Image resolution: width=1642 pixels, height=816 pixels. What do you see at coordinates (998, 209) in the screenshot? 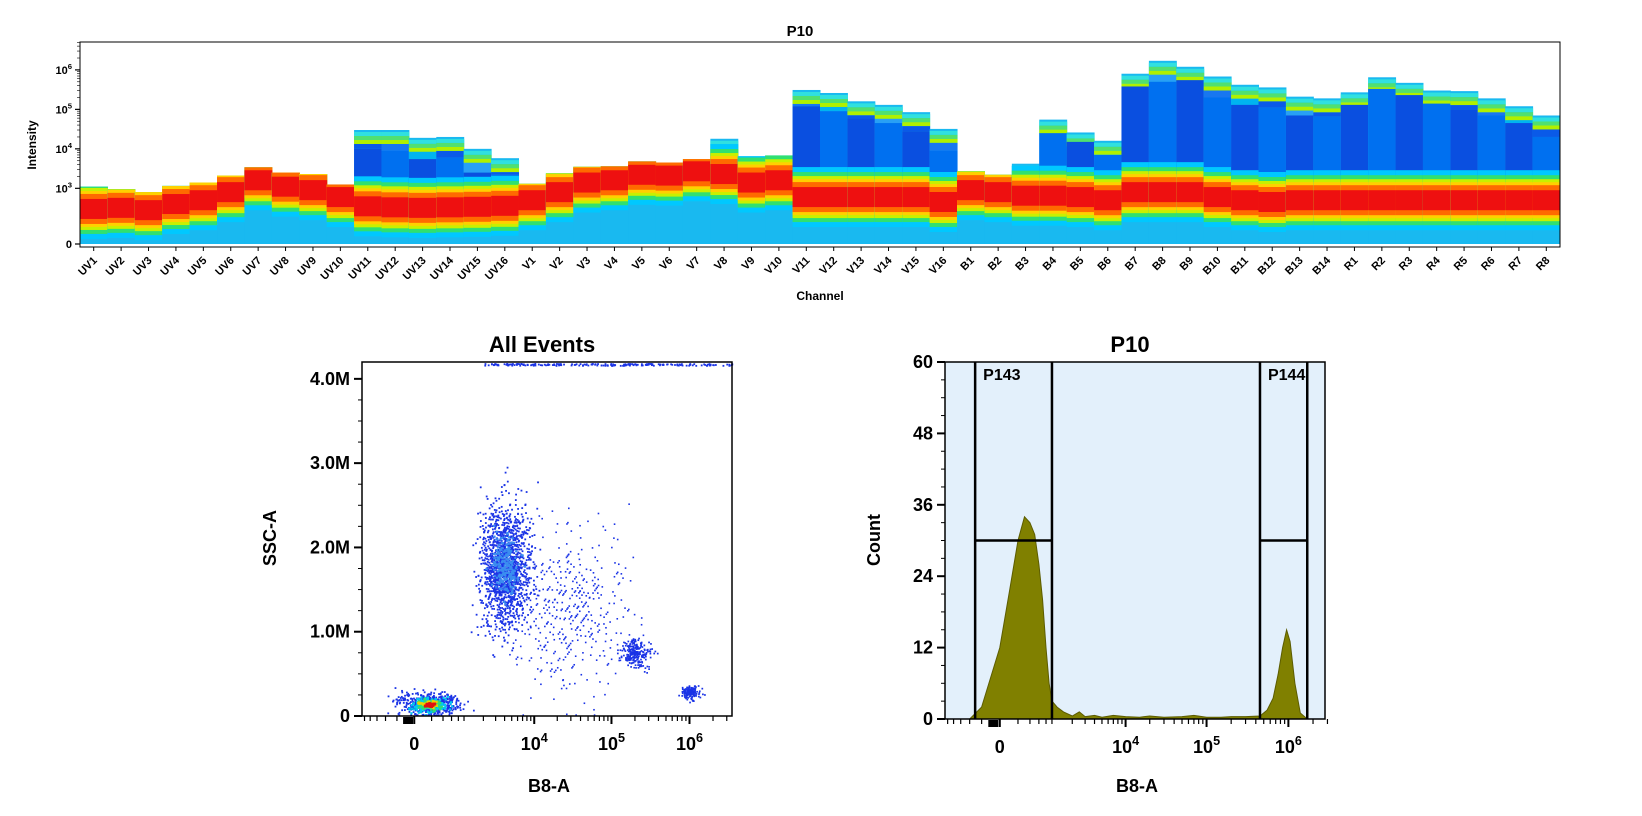
I see `ribbon-column-b2` at bounding box center [998, 209].